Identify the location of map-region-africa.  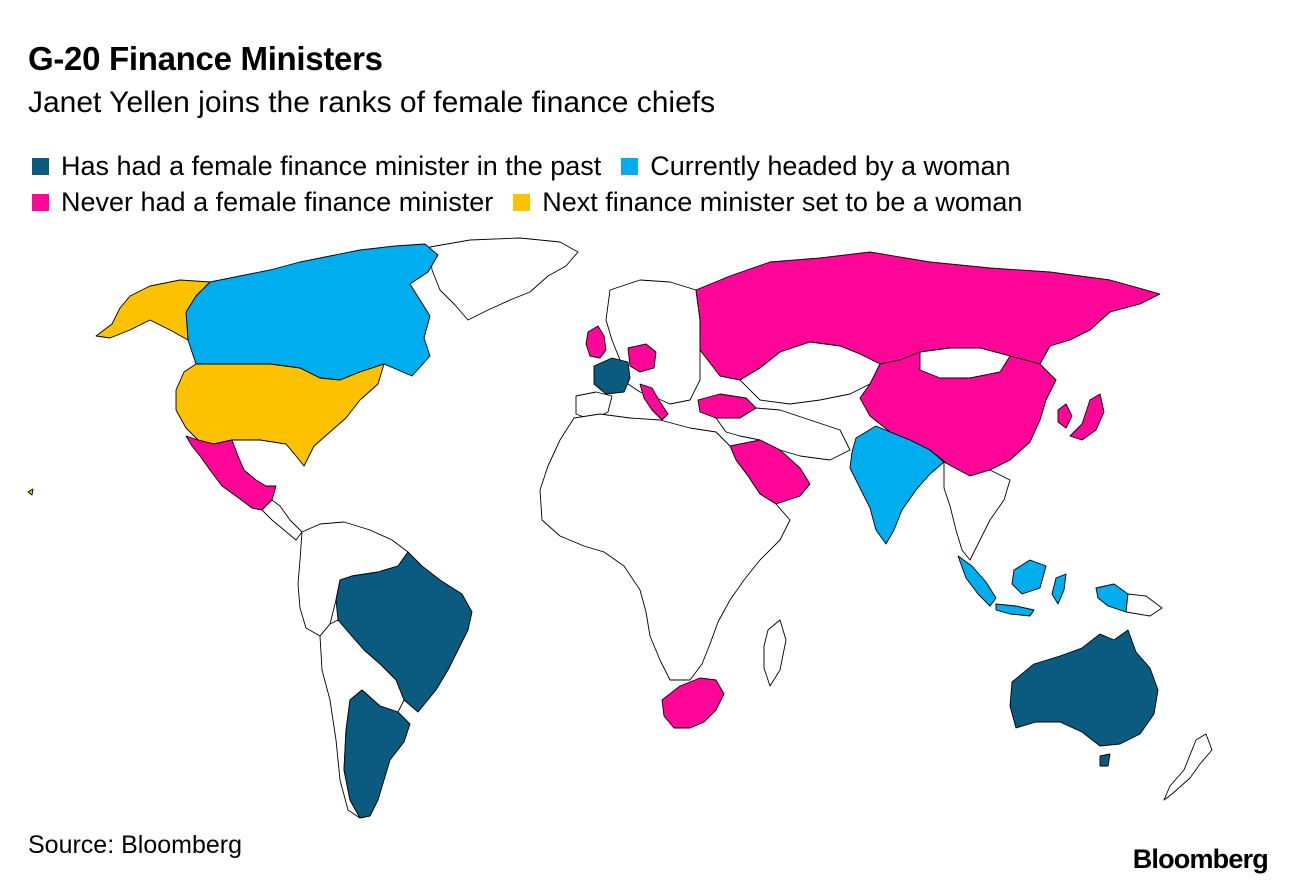
(665, 547).